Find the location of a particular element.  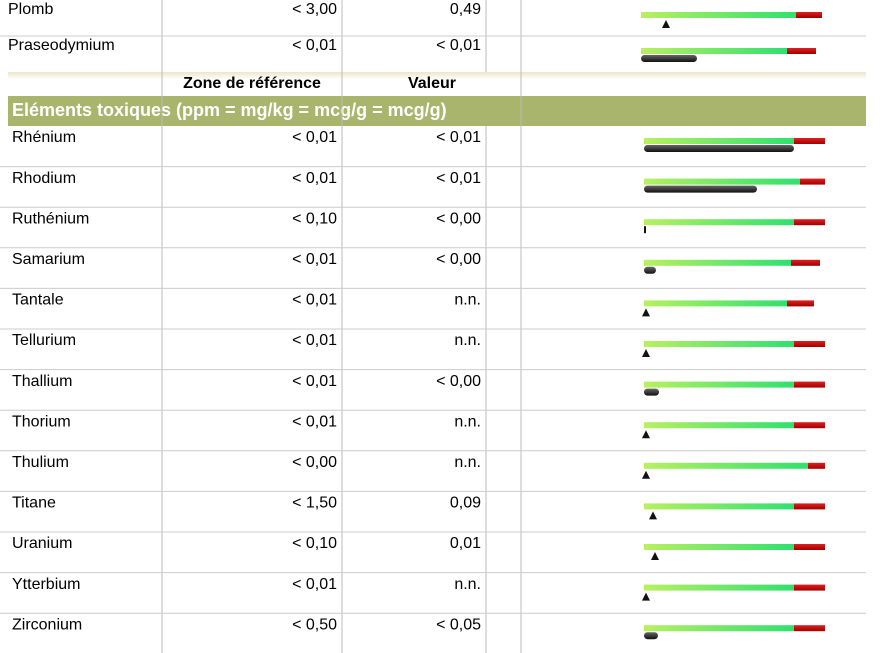

section-band is located at coordinates (437, 111).